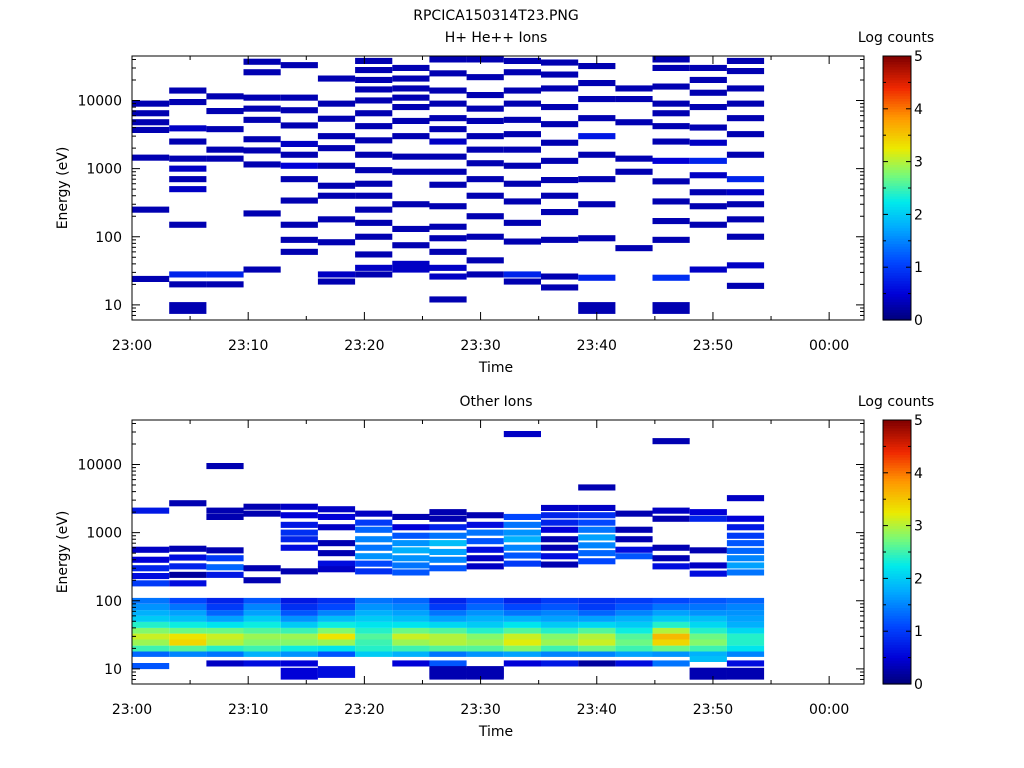  Describe the element at coordinates (918, 421) in the screenshot. I see `colorbar-tick-label: 5` at that location.